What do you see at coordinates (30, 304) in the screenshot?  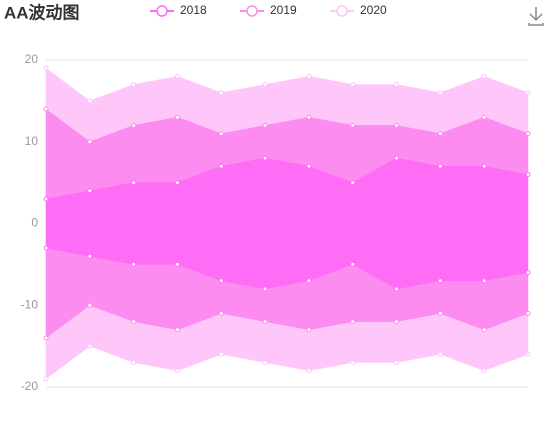 I see `y-tick-label: -10` at bounding box center [30, 304].